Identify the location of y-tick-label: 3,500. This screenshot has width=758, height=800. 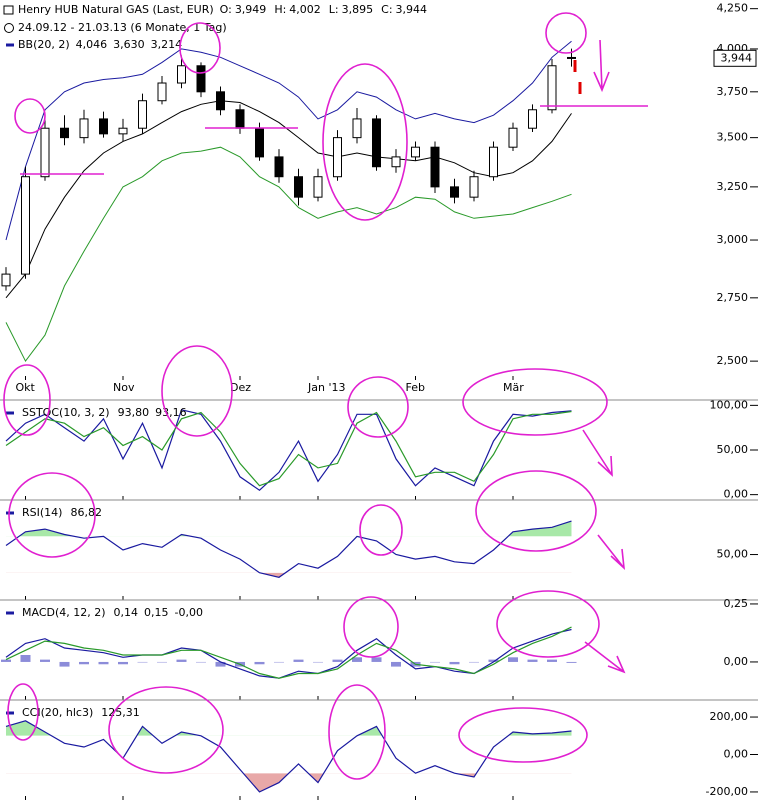
(733, 137).